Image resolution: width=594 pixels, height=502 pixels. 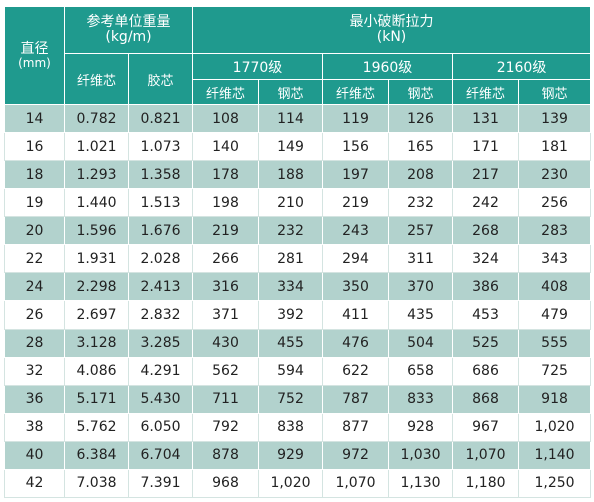 I want to click on value-cell: 230, so click(x=554, y=175).